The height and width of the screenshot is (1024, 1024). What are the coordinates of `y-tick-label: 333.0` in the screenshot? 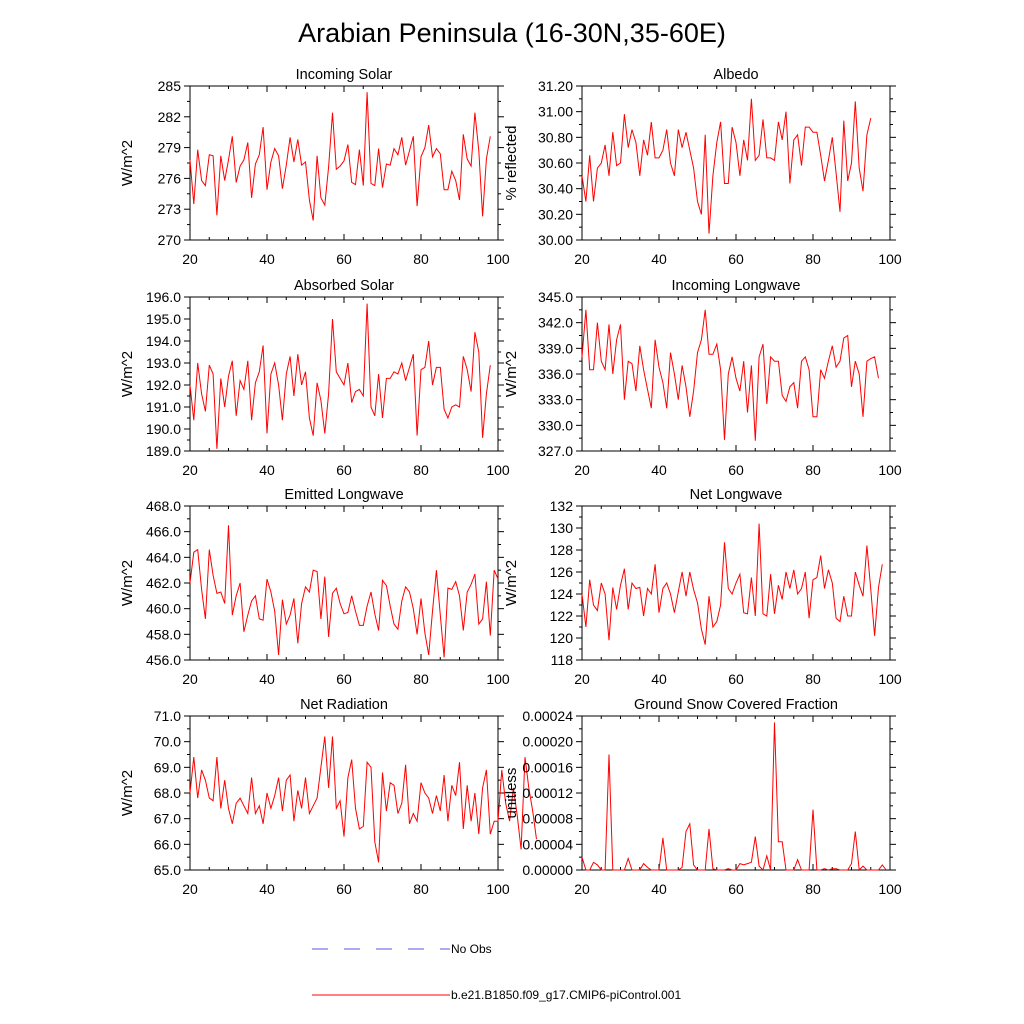 It's located at (555, 400).